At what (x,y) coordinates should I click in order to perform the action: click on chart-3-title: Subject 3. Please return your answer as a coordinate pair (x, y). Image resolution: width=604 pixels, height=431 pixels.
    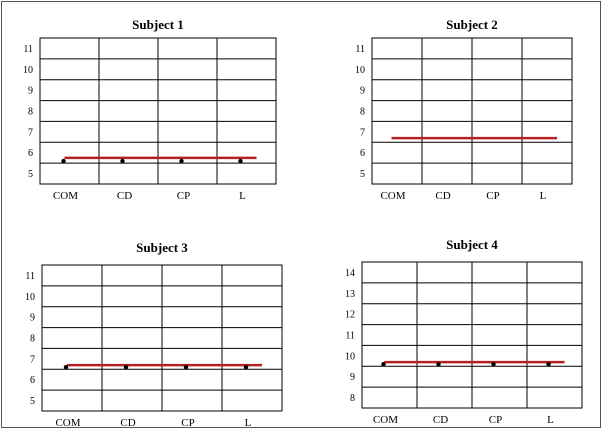
    Looking at the image, I should click on (162, 247).